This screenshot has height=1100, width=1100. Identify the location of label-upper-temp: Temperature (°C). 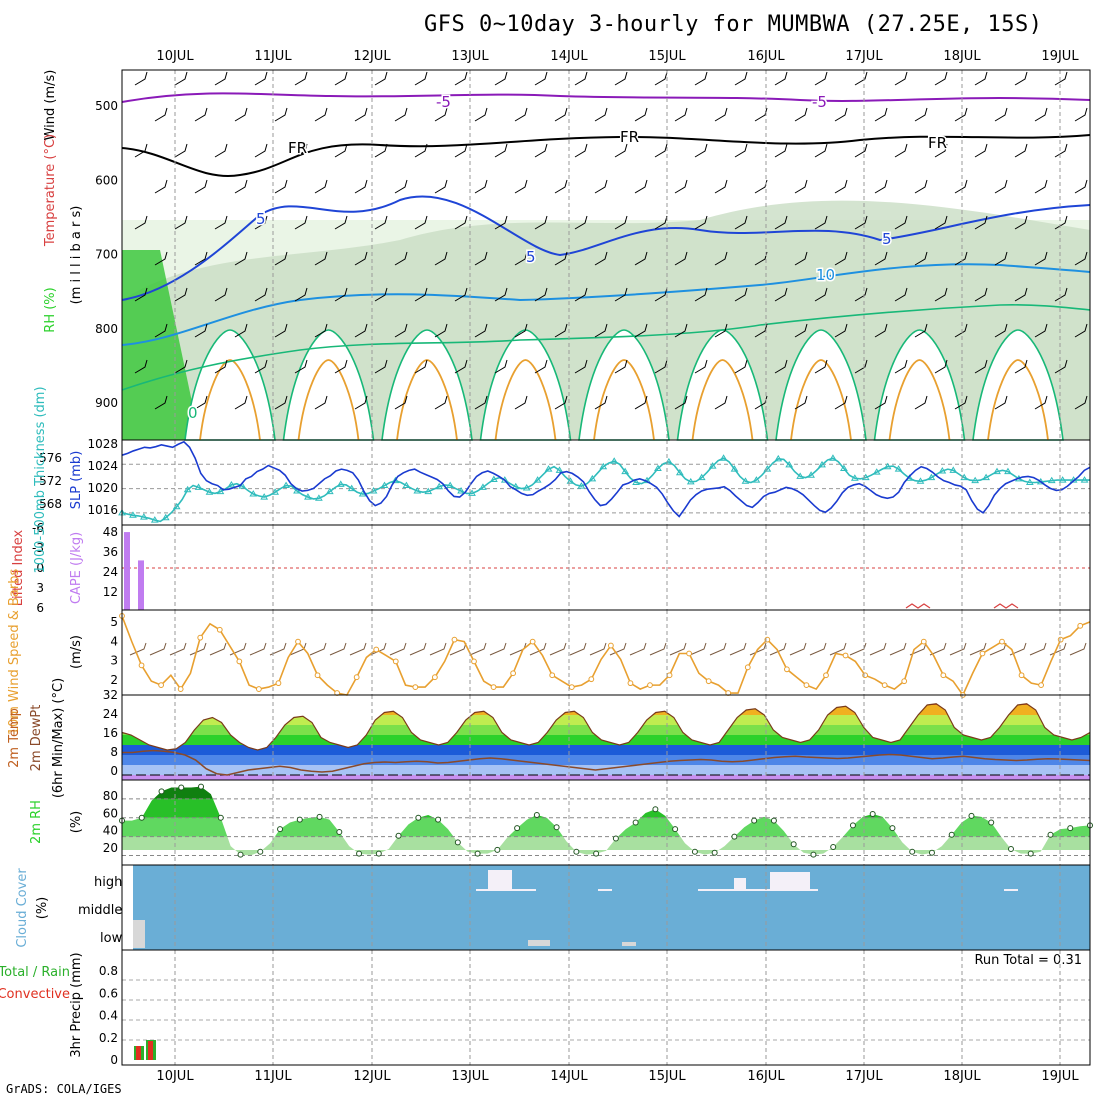
(50, 190).